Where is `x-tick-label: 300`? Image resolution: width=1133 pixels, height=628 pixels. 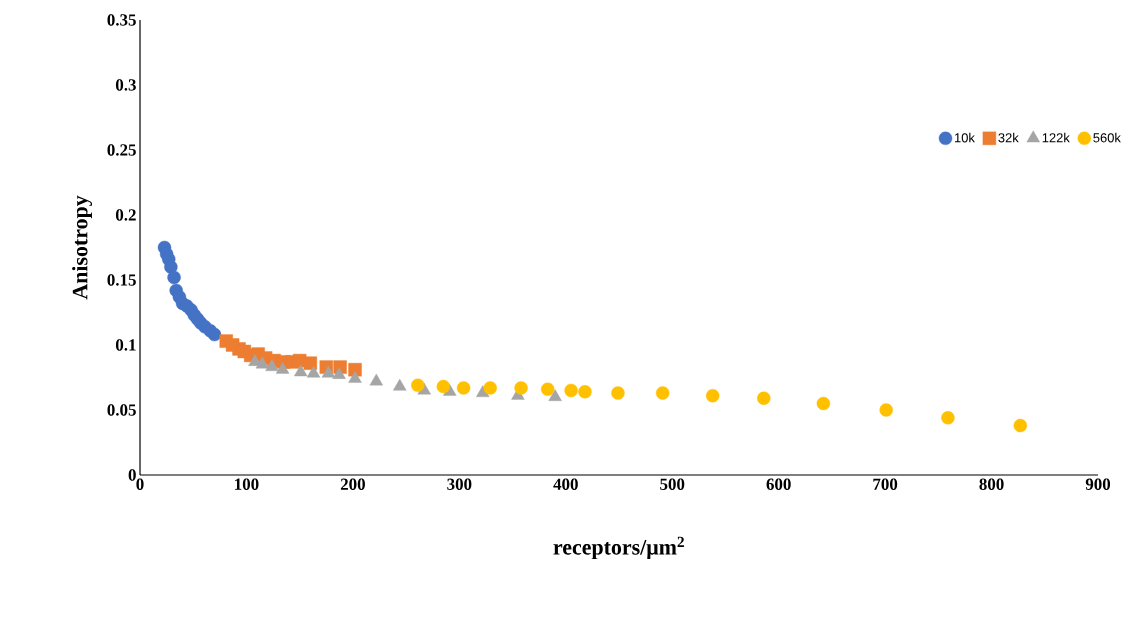 x-tick-label: 300 is located at coordinates (459, 484).